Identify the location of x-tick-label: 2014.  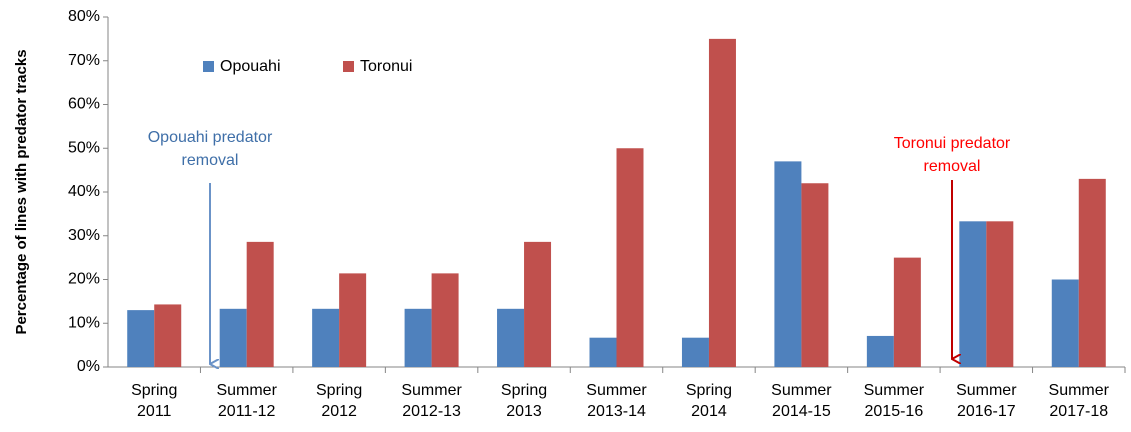
(709, 411).